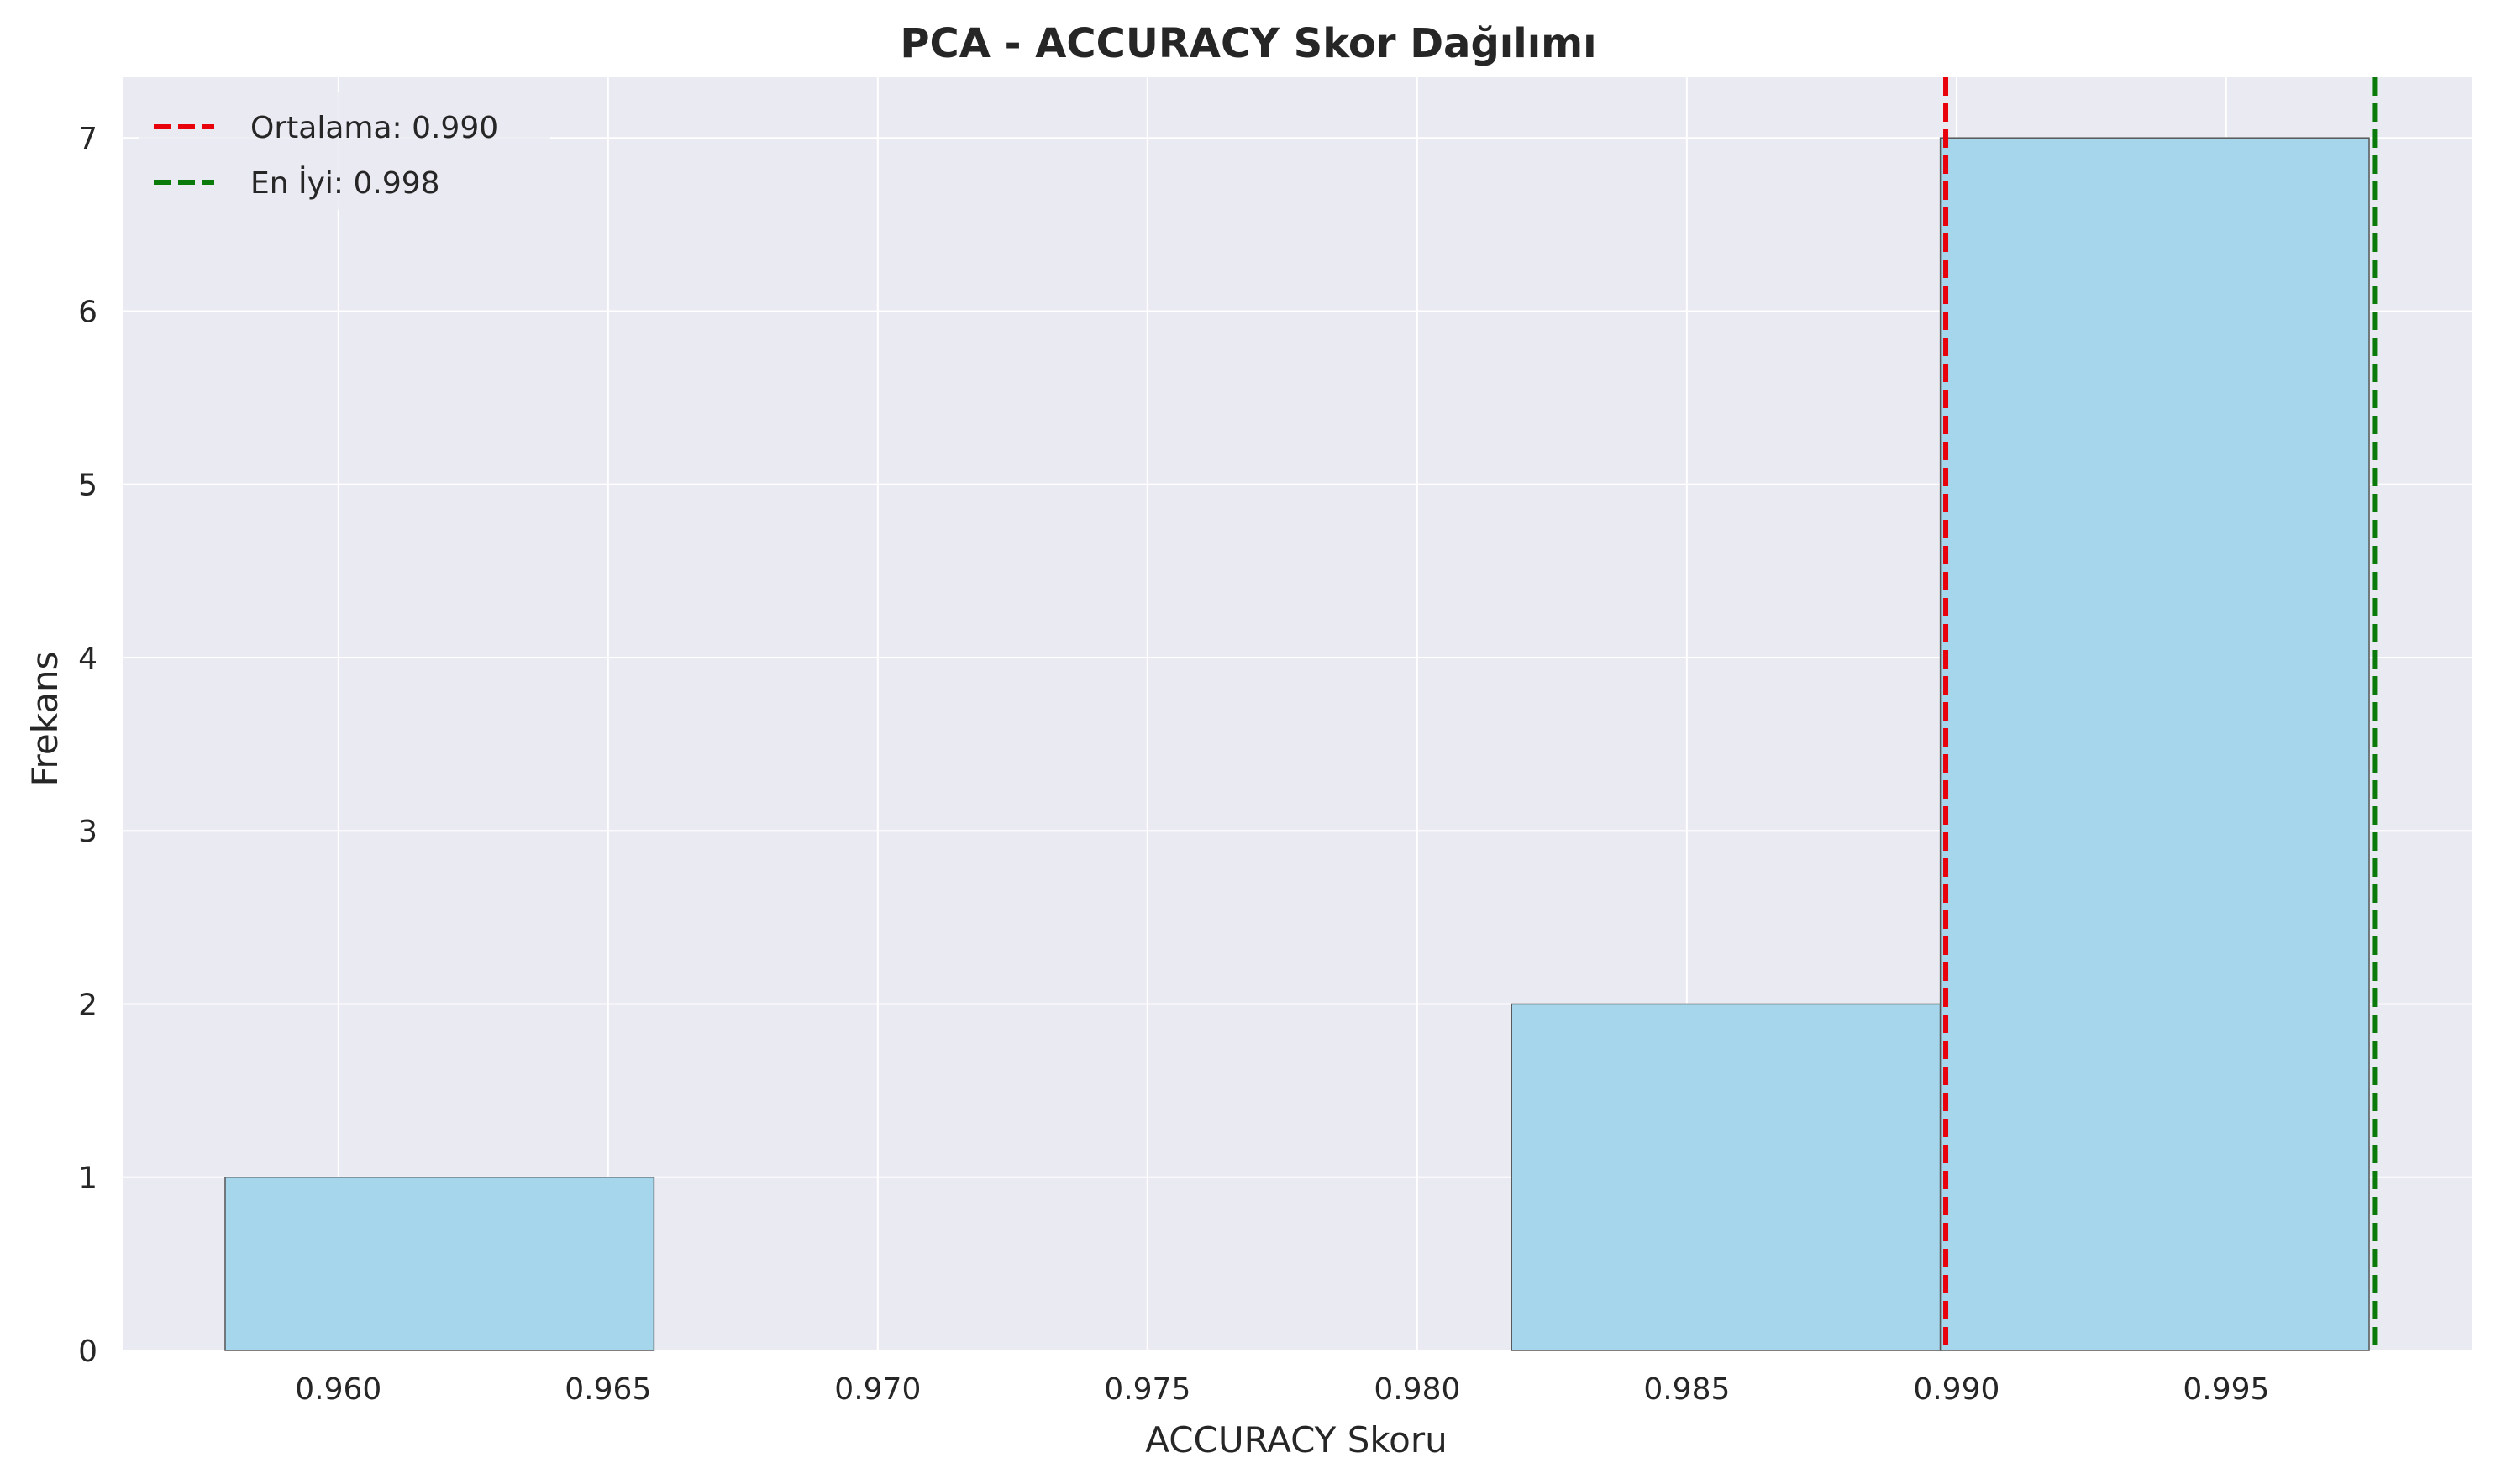  I want to click on y-tick-label: 4, so click(88, 659).